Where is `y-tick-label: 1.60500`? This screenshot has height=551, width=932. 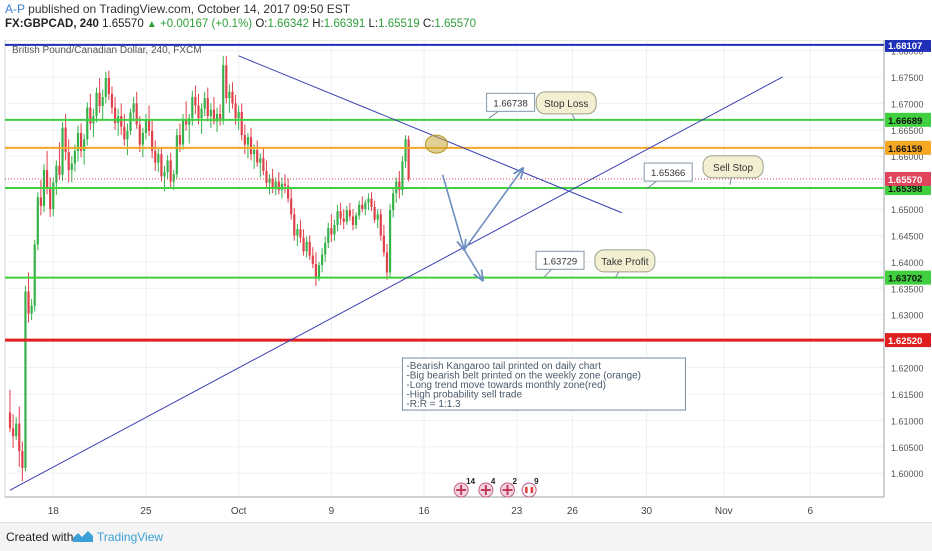 y-tick-label: 1.60500 is located at coordinates (907, 448).